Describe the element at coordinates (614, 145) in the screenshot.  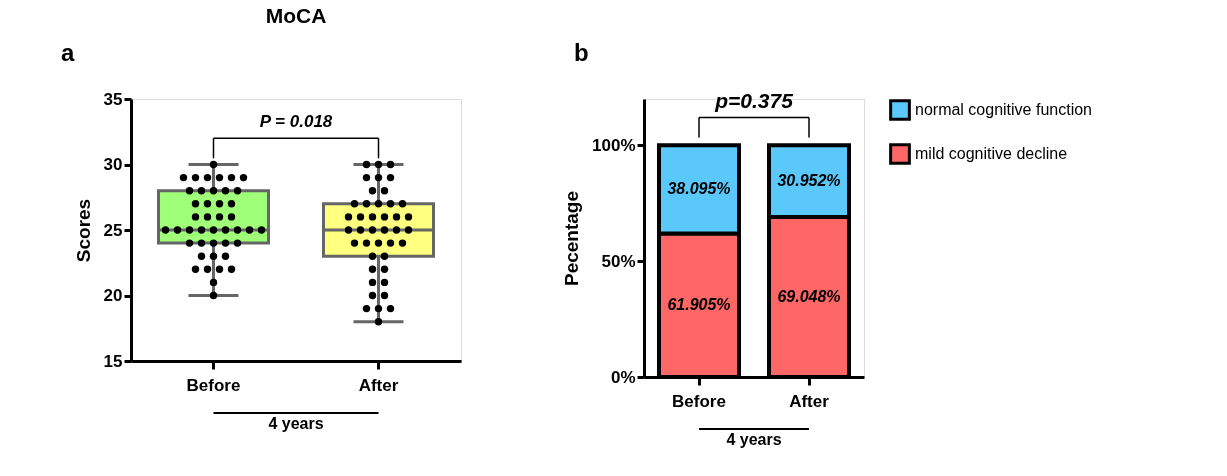
I see `y-tick-label: 100%` at that location.